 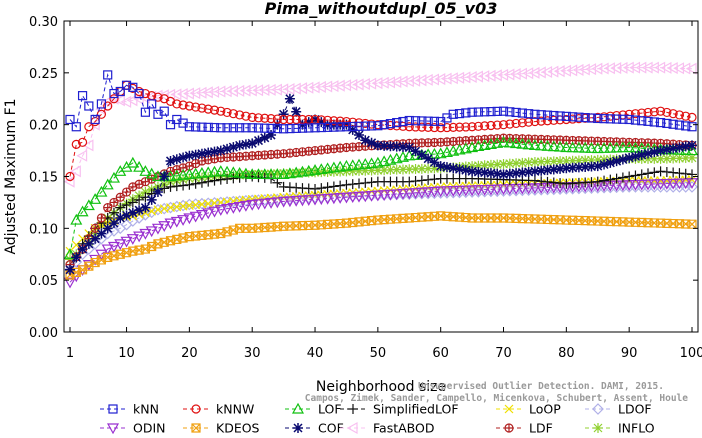 I want to click on legend-label: kNN, so click(x=146, y=409).